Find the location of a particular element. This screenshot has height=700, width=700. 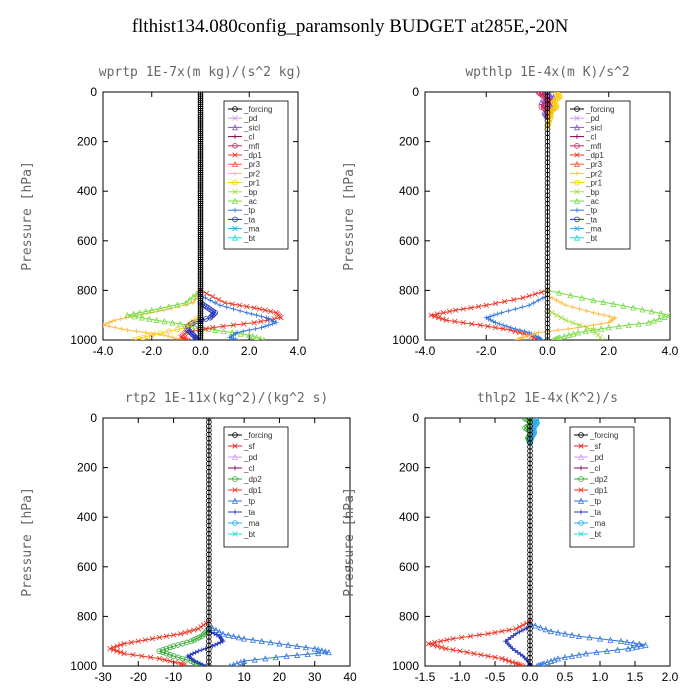

legend-label: _tp is located at coordinates (591, 210).